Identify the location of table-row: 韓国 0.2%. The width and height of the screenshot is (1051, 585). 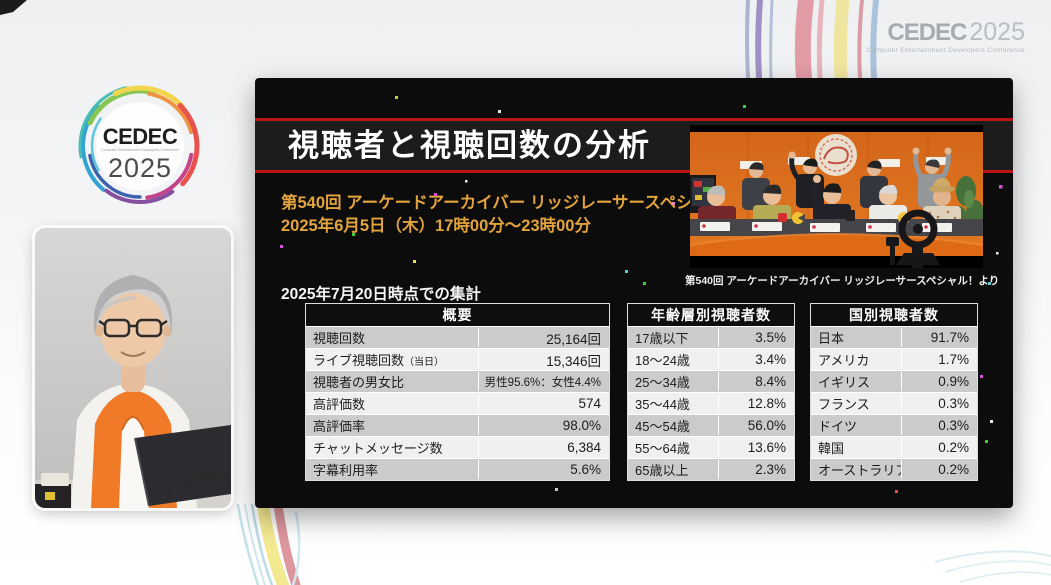
(894, 447).